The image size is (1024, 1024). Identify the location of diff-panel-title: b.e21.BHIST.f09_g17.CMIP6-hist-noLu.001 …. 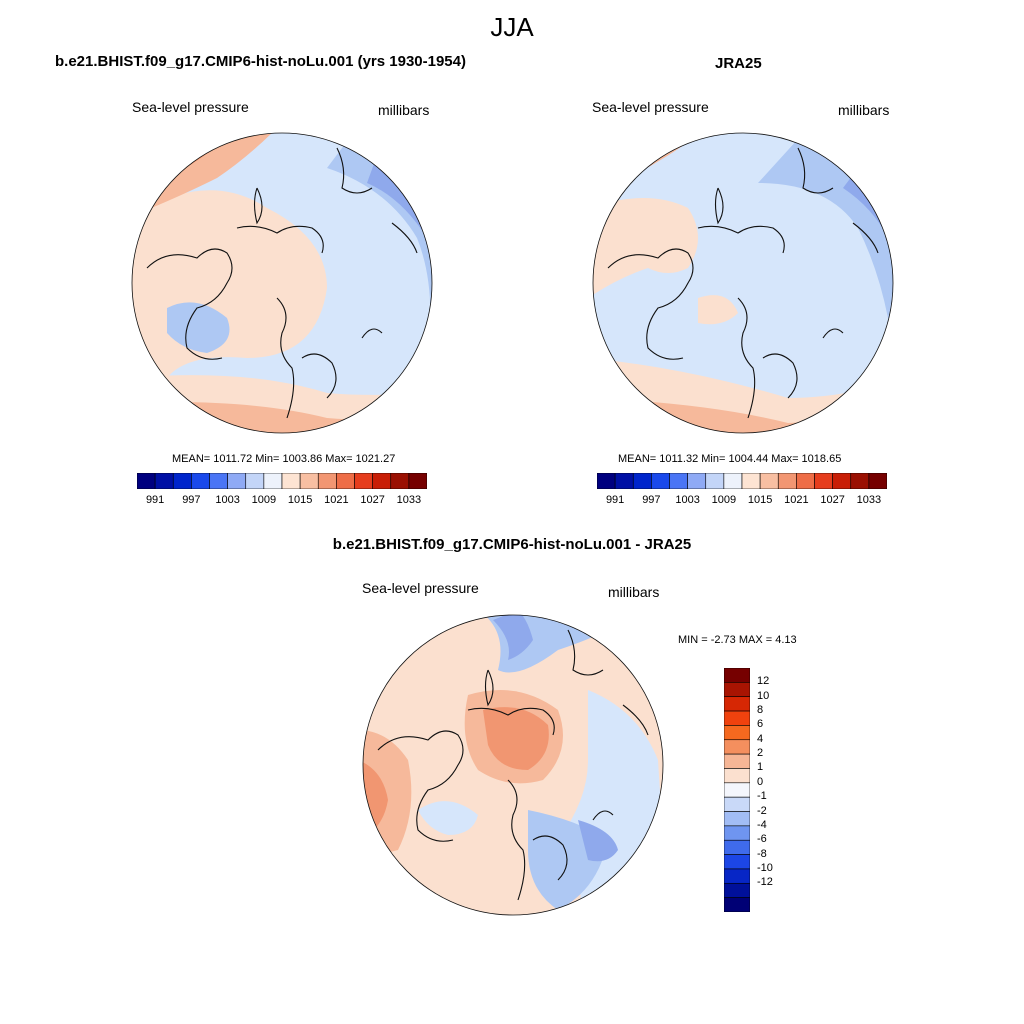
(512, 544).